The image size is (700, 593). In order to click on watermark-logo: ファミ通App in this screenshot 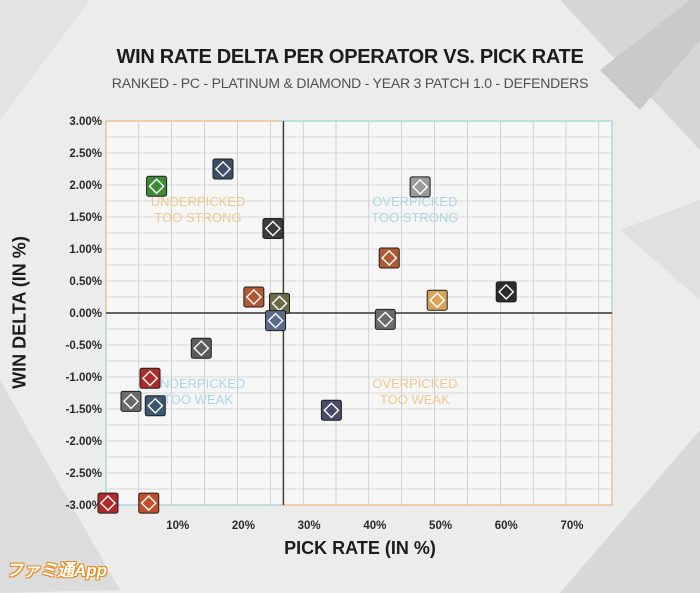, I will do `click(57, 570)`.